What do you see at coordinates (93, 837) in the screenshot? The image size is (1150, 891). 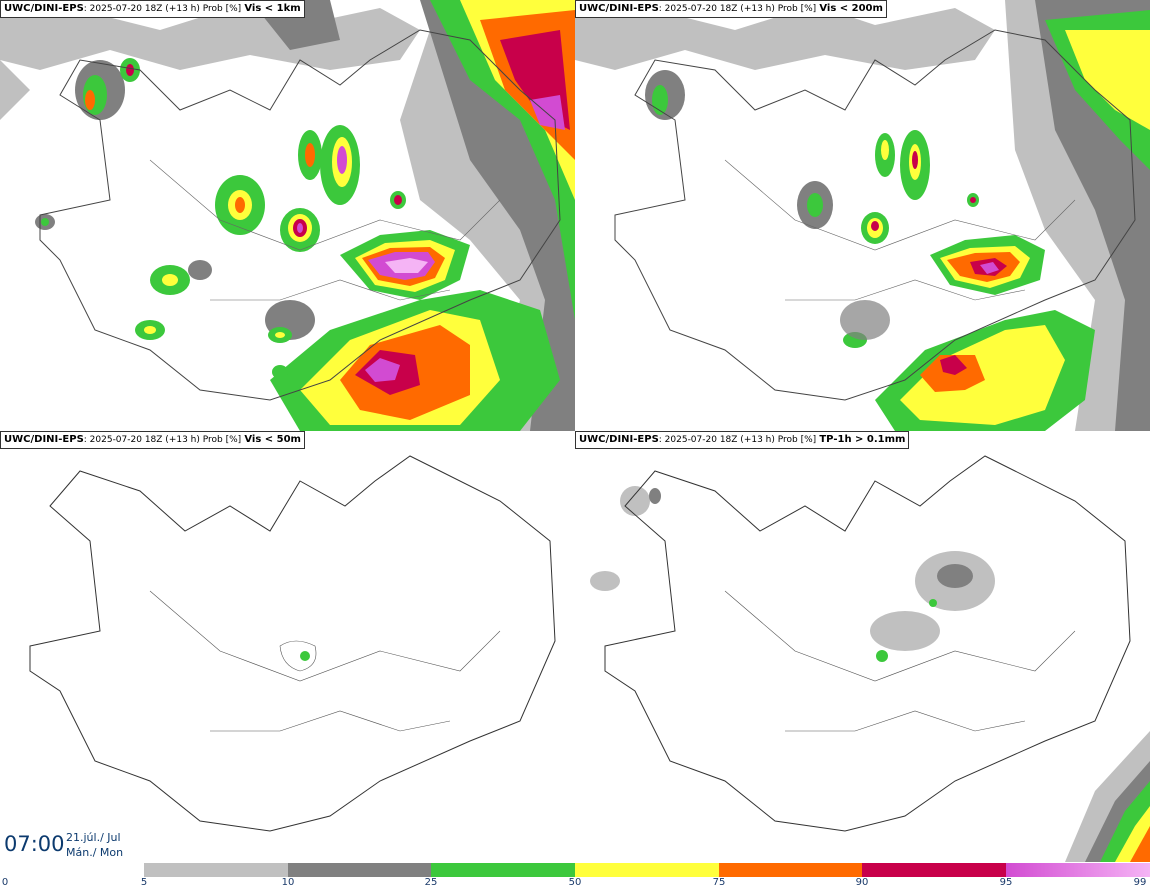 I see `date-line: 21.júl./ Jul` at bounding box center [93, 837].